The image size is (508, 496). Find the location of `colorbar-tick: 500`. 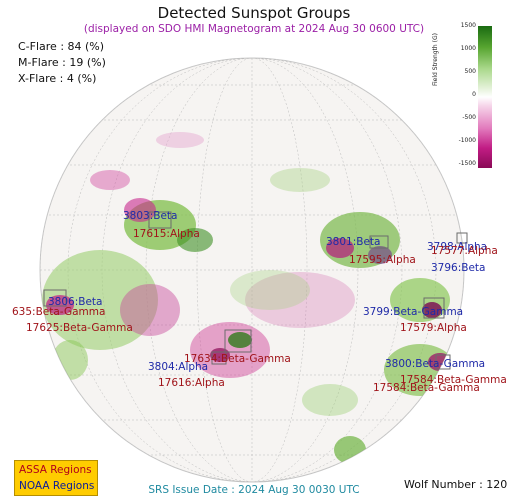

colorbar-tick: 500 is located at coordinates (470, 71).